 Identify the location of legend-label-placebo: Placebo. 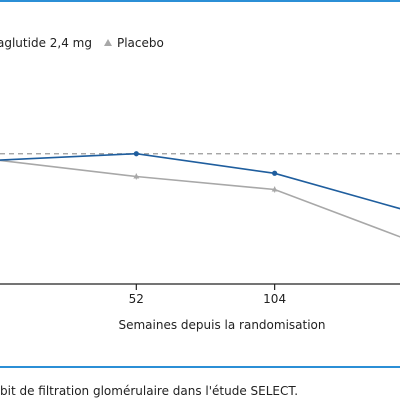
(140, 43).